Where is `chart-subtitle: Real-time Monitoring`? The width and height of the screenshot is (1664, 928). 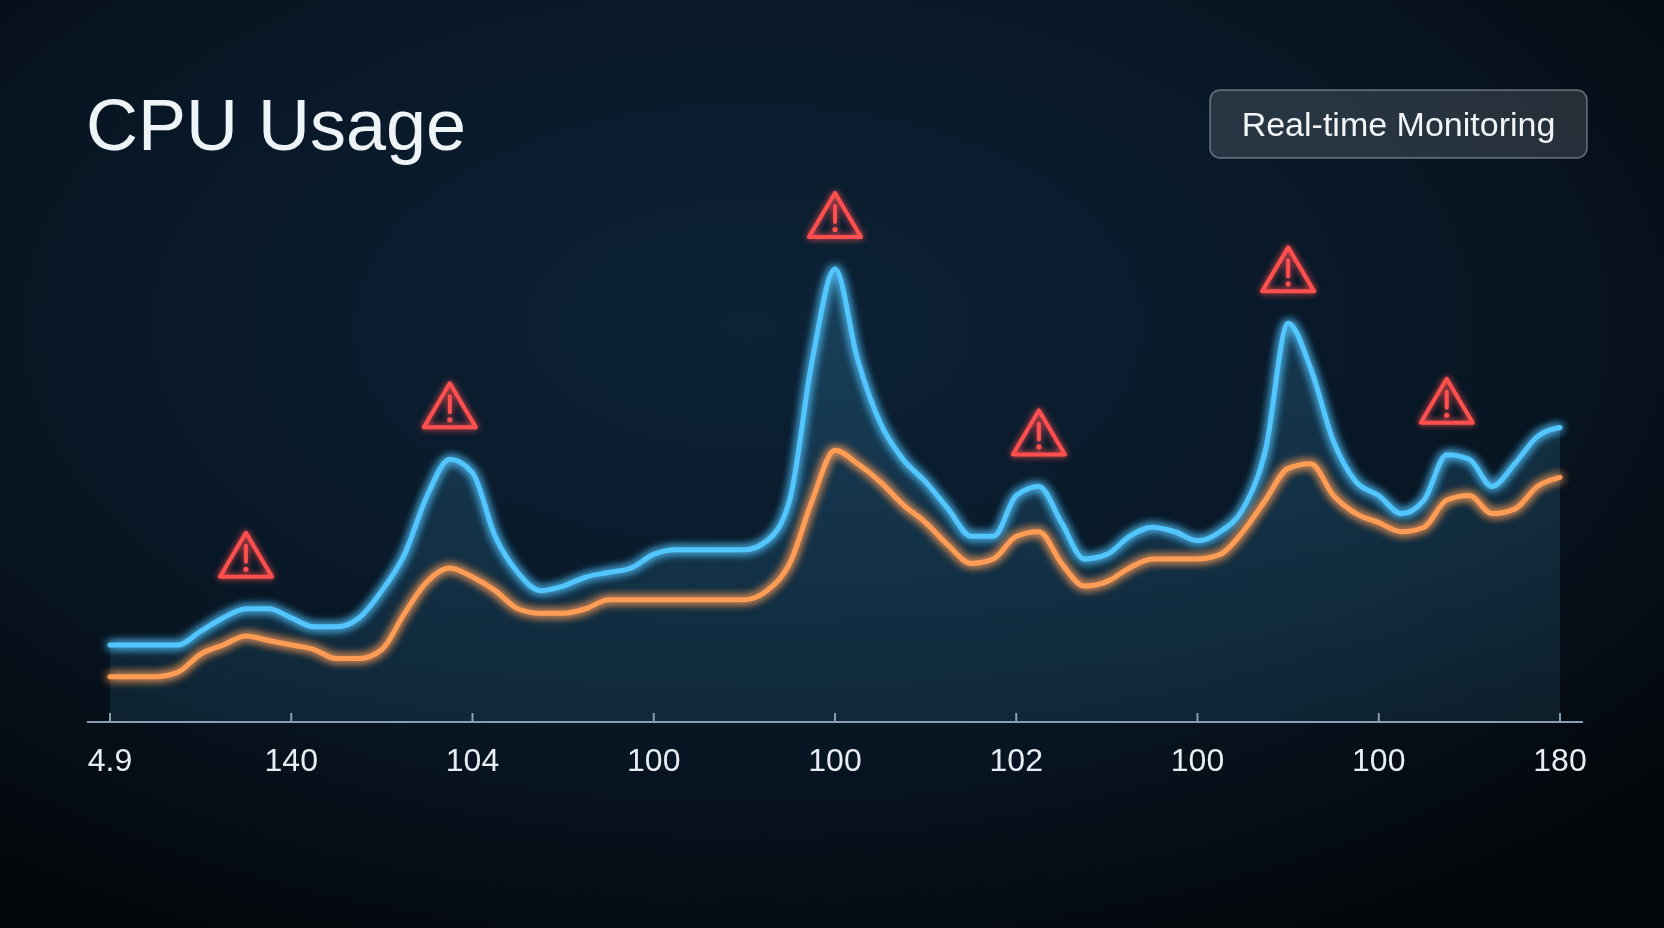 chart-subtitle: Real-time Monitoring is located at coordinates (1398, 124).